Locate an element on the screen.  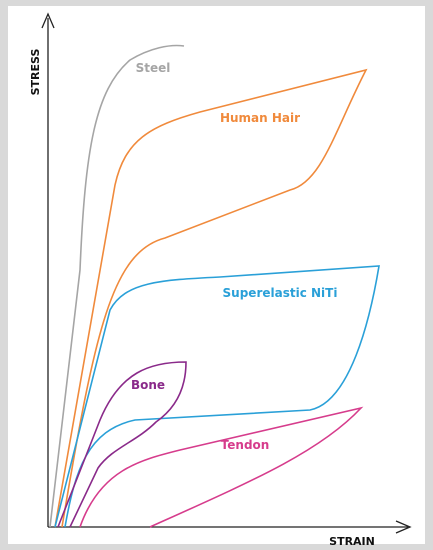
y-arrow is located at coordinates (48, 20).